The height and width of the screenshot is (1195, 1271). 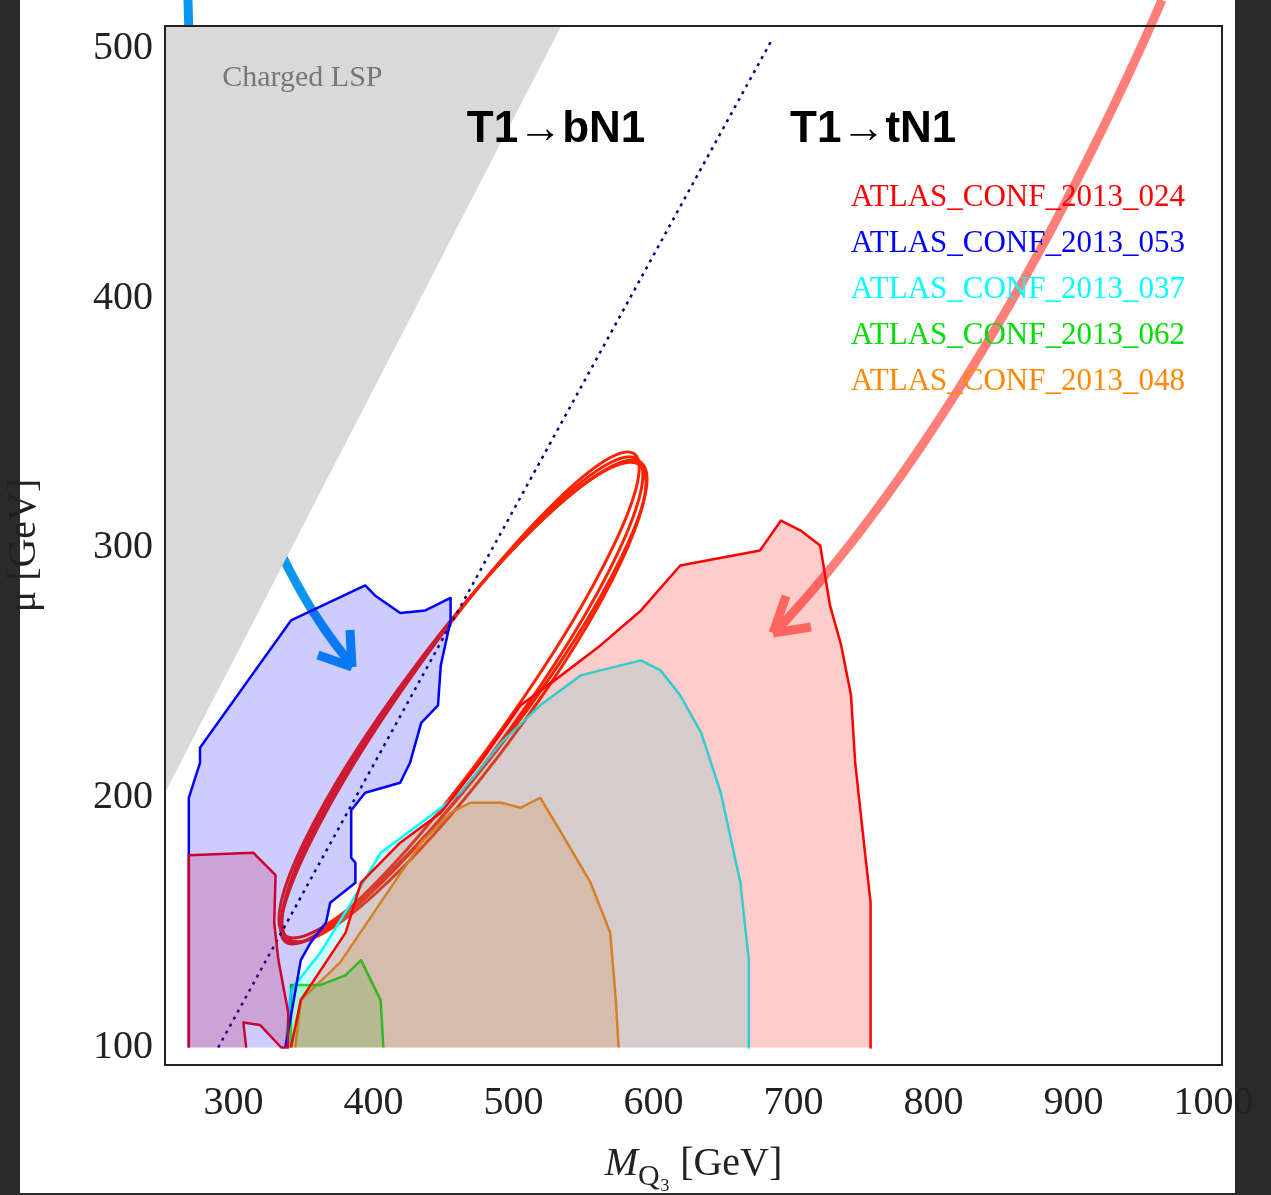 What do you see at coordinates (302, 75) in the screenshot?
I see `annotation: Charged LSP` at bounding box center [302, 75].